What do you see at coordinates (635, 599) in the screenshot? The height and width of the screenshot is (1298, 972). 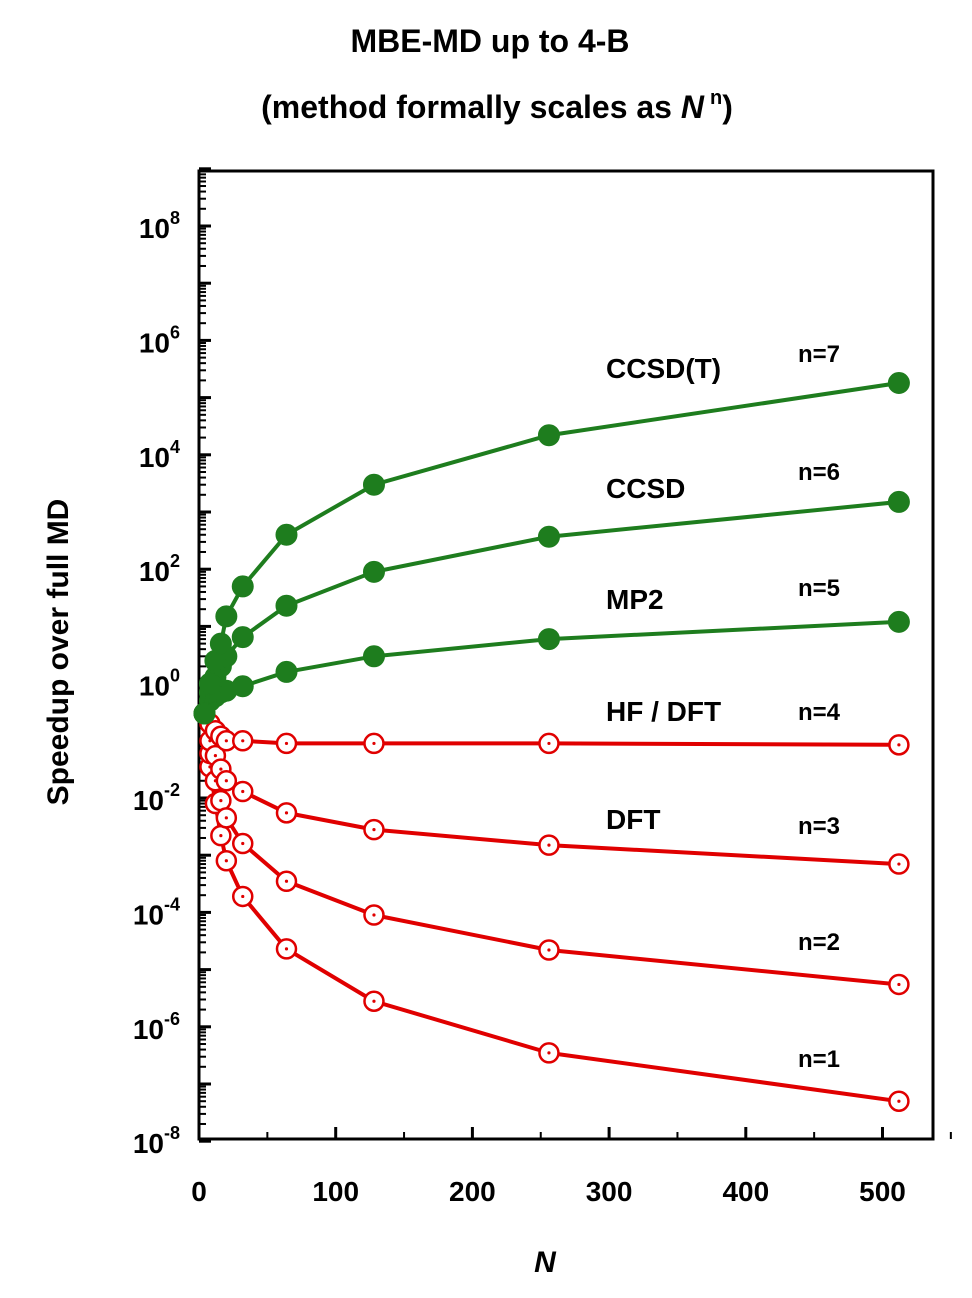 I see `method-label: MP2` at bounding box center [635, 599].